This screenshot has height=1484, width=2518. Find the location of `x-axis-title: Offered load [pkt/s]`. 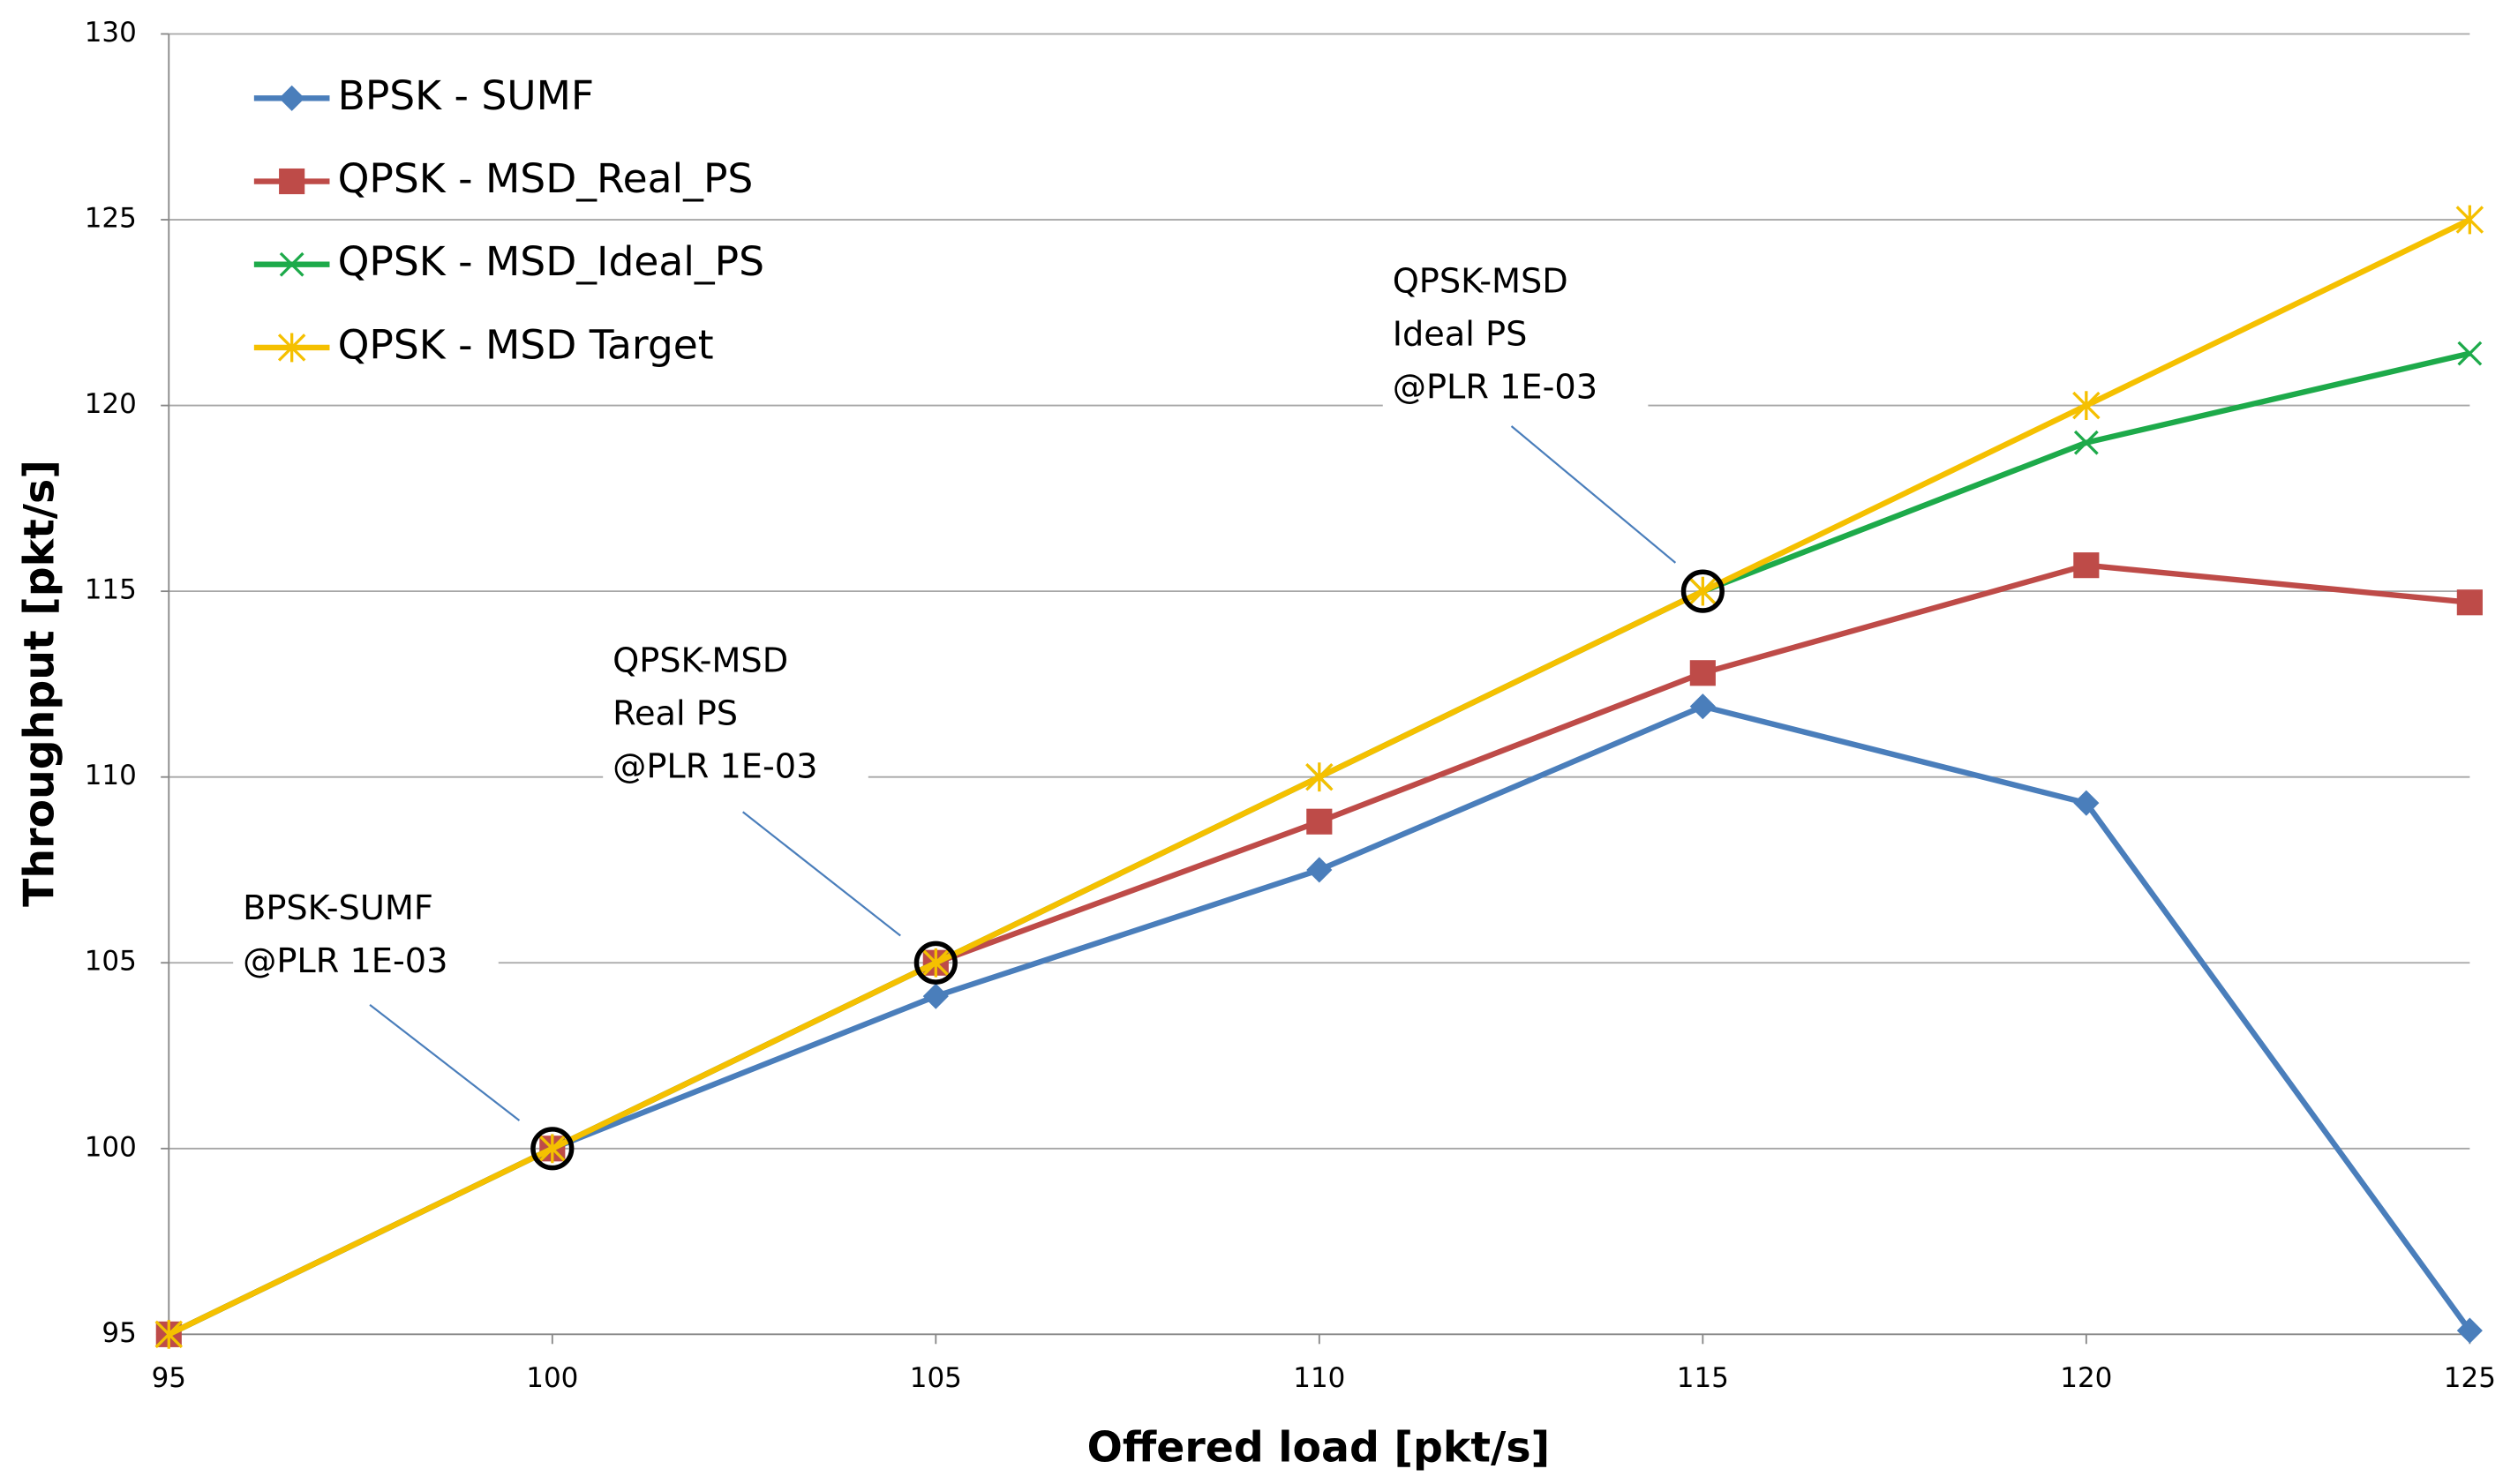

x-axis-title: Offered load [pkt/s] is located at coordinates (1319, 1448).